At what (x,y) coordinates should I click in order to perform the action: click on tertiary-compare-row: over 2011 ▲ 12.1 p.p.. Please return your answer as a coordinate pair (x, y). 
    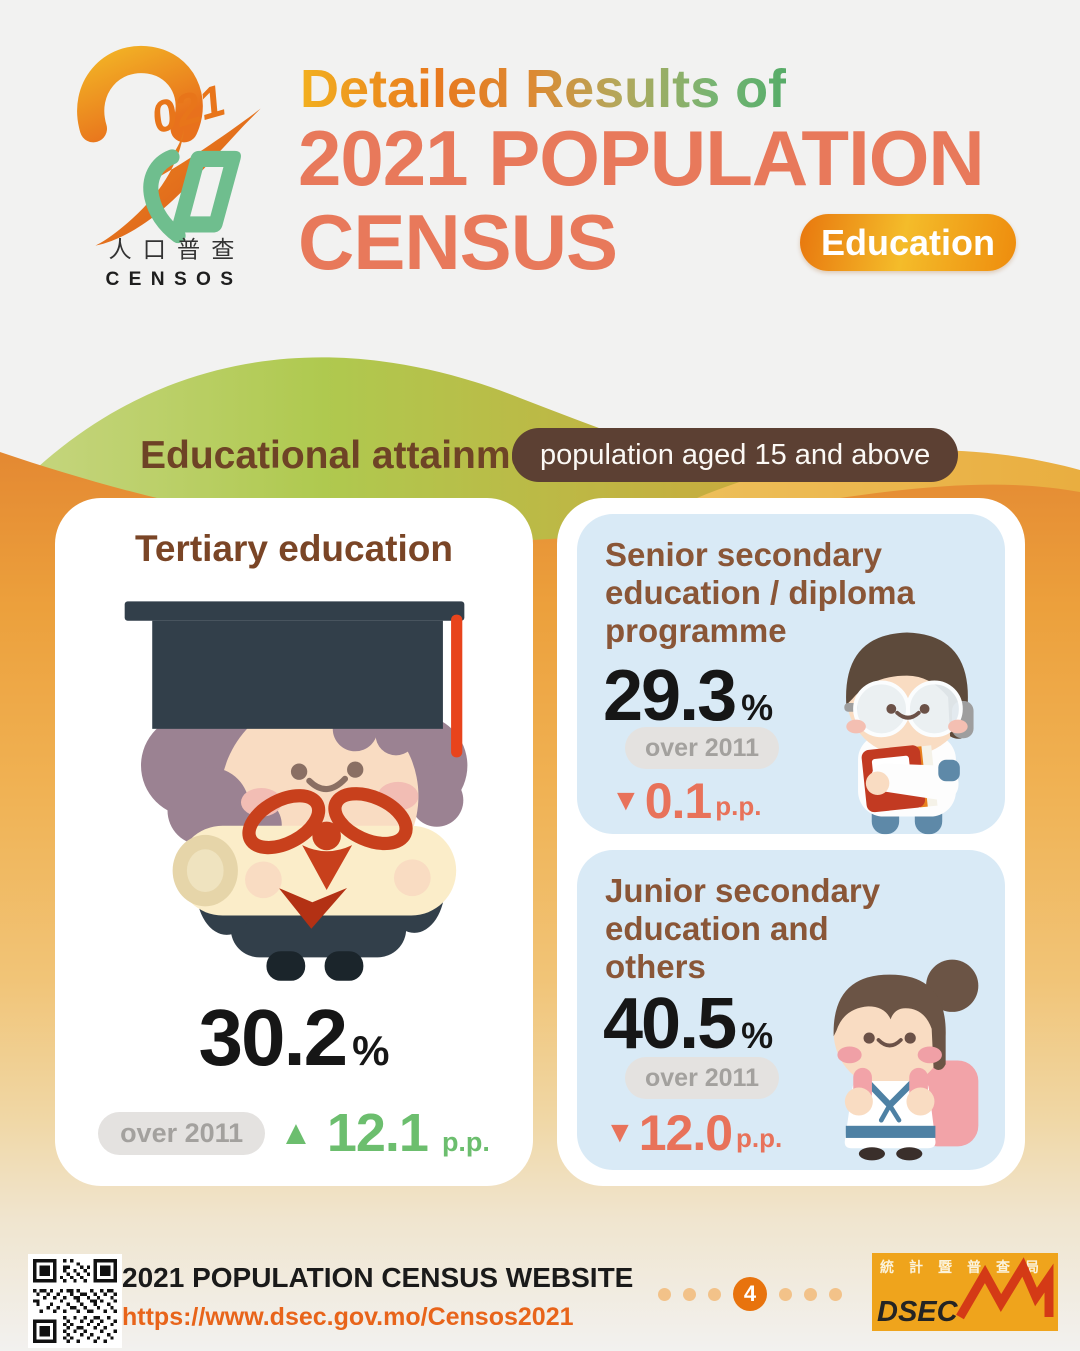
    Looking at the image, I should click on (294, 1133).